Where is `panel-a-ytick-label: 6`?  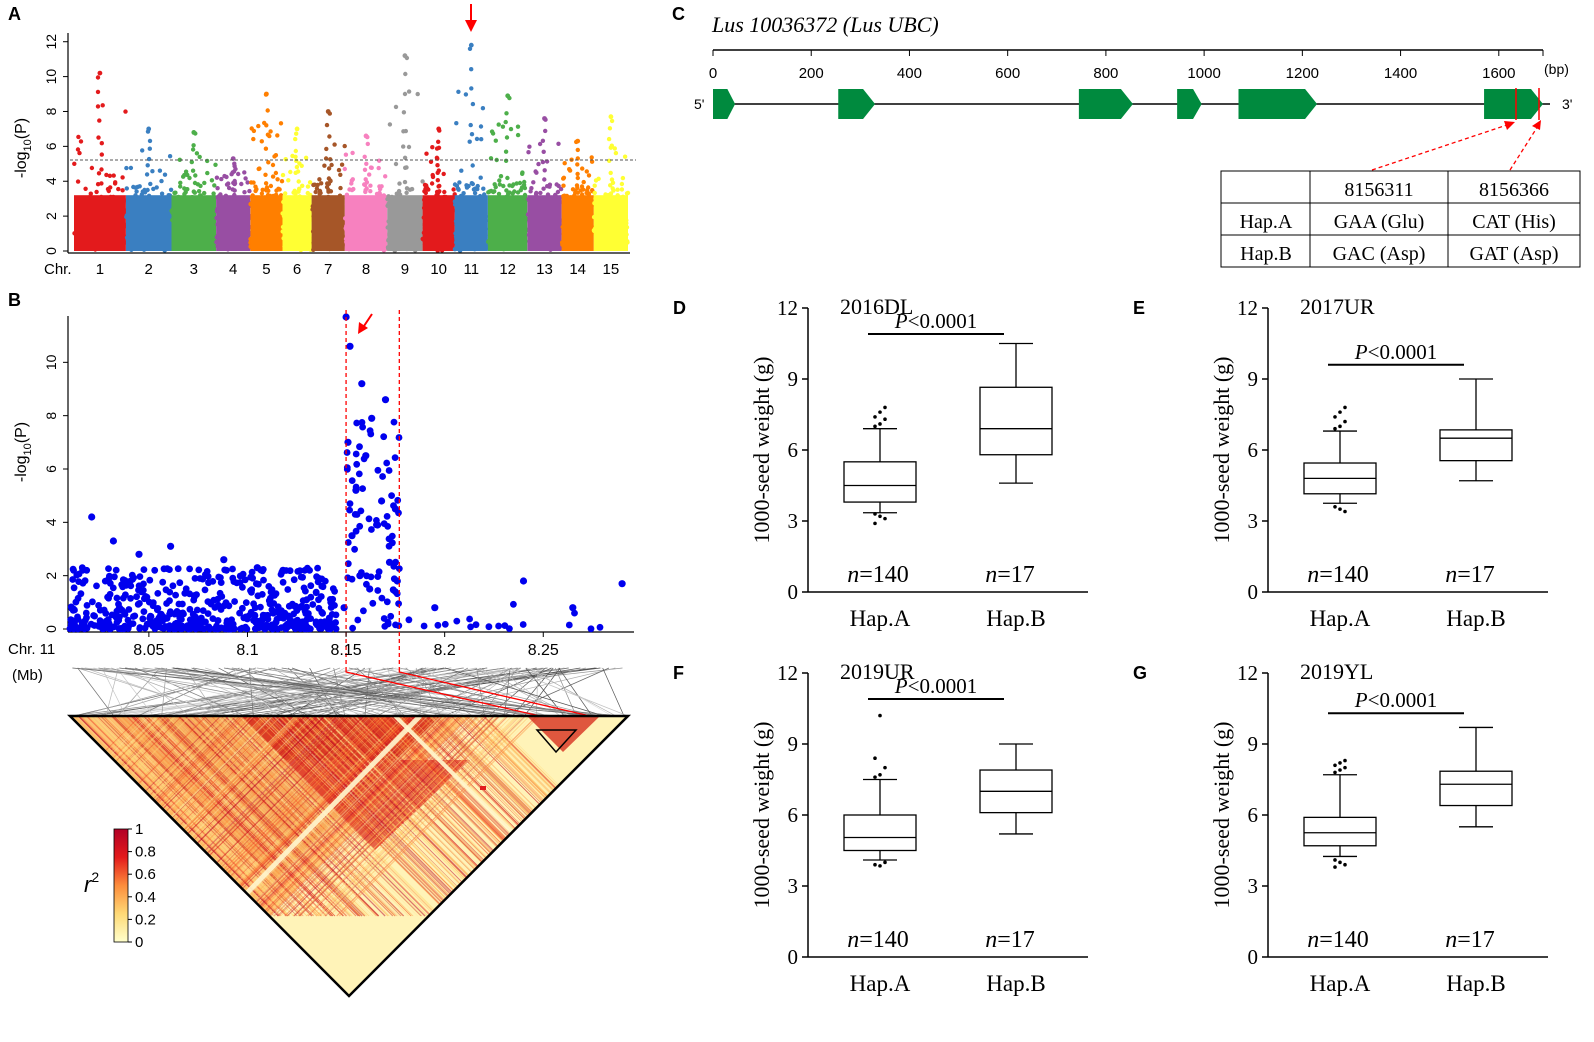 panel-a-ytick-label: 6 is located at coordinates (51, 146).